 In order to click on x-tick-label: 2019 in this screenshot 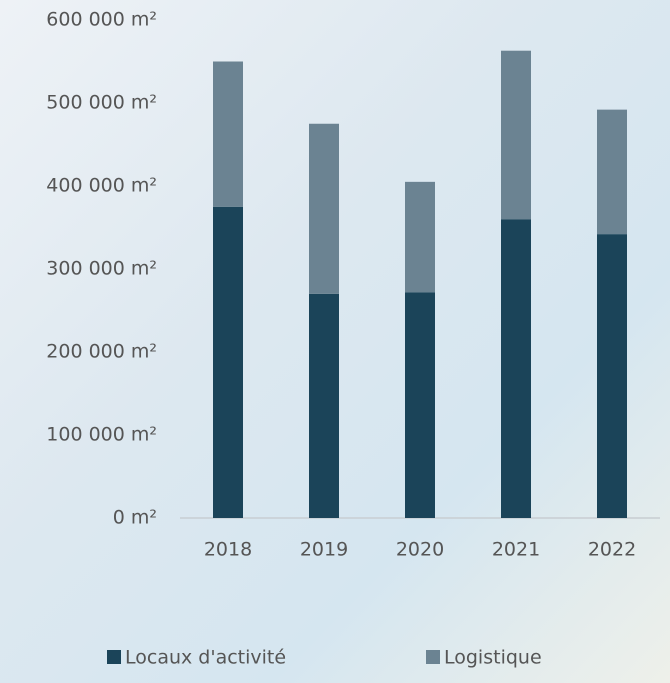, I will do `click(324, 550)`.